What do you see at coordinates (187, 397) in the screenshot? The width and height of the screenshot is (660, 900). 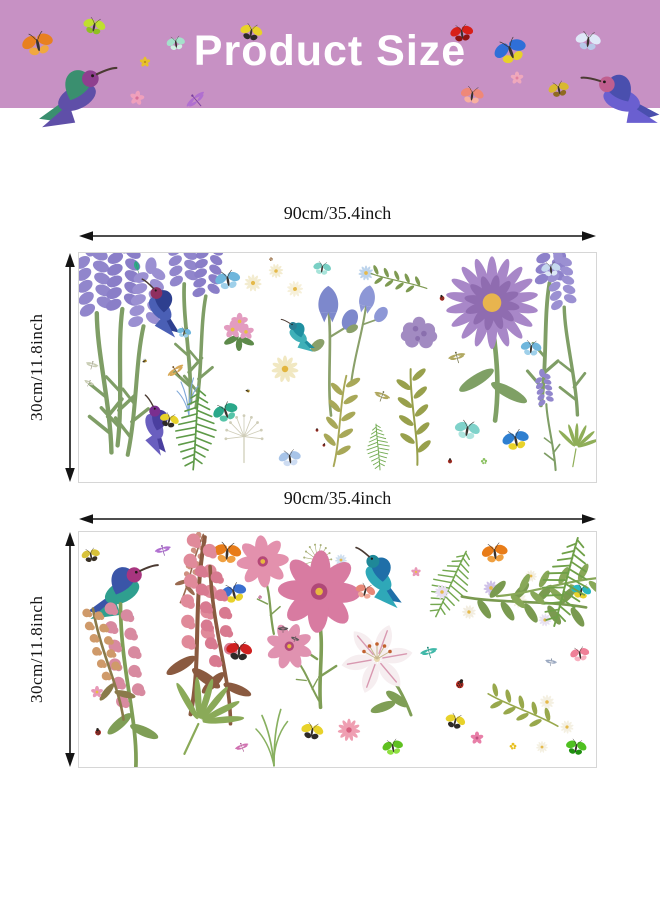 I see `blue-leaves-icon` at bounding box center [187, 397].